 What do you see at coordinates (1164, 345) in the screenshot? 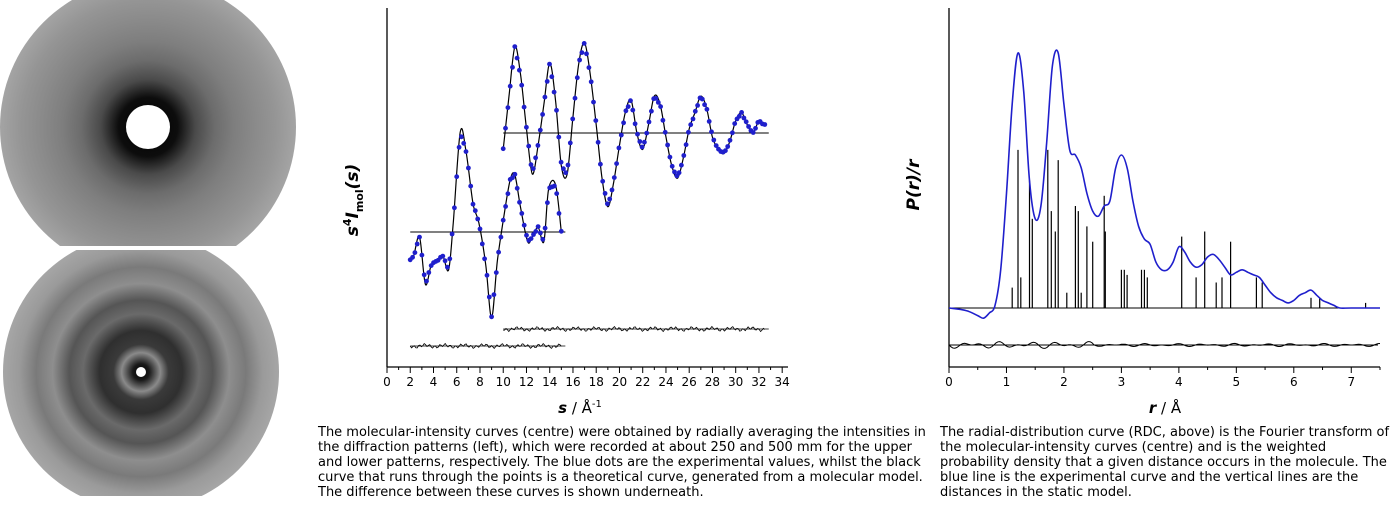
I see `rdc-difference-curve` at bounding box center [1164, 345].